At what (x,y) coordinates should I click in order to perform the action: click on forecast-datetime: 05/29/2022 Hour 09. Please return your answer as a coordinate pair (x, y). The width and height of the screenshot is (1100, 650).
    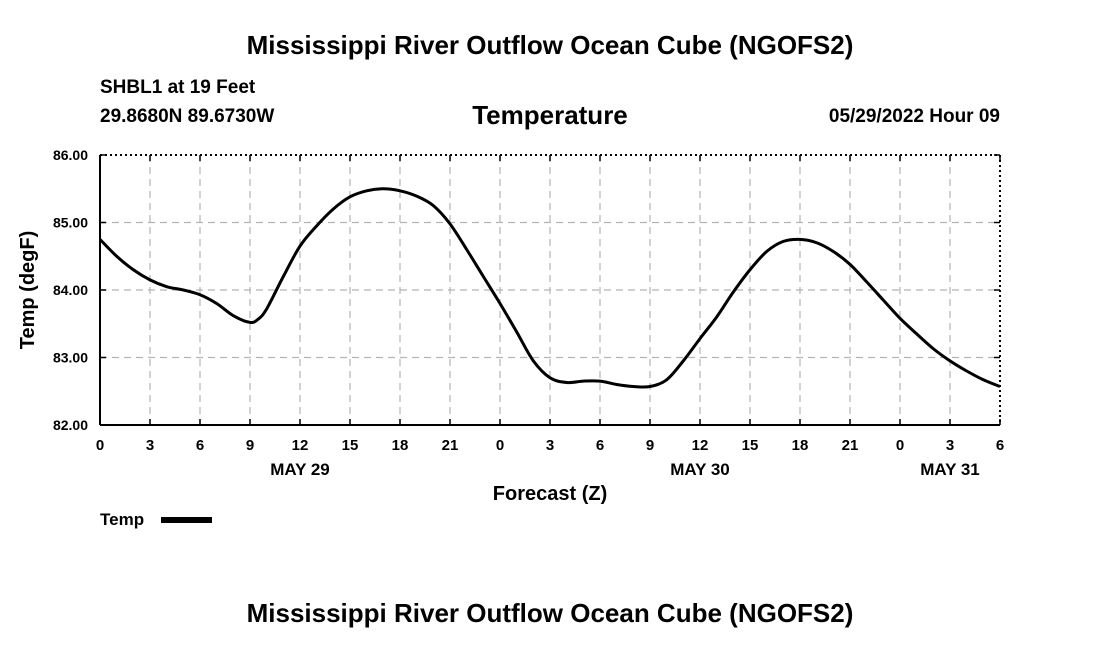
    Looking at the image, I should click on (914, 116).